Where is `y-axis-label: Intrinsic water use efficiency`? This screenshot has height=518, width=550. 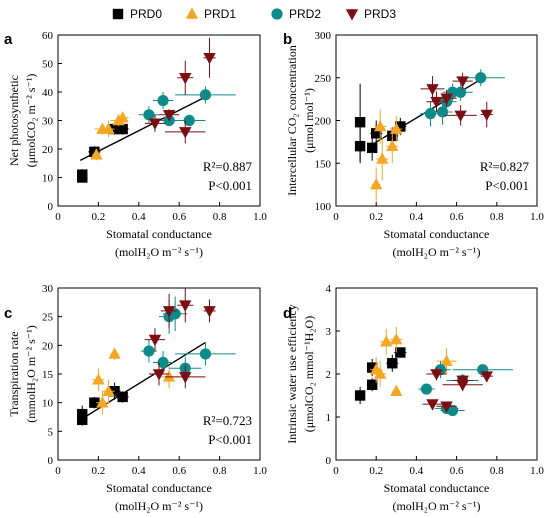
y-axis-label: Intrinsic water use efficiency is located at coordinates (292, 373).